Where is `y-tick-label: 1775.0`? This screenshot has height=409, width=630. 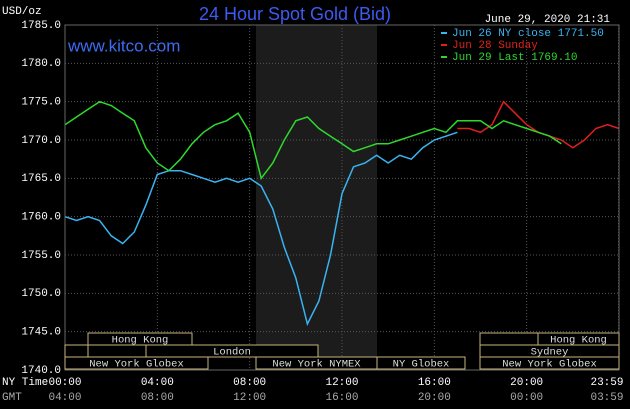 y-tick-label: 1775.0 is located at coordinates (41, 103).